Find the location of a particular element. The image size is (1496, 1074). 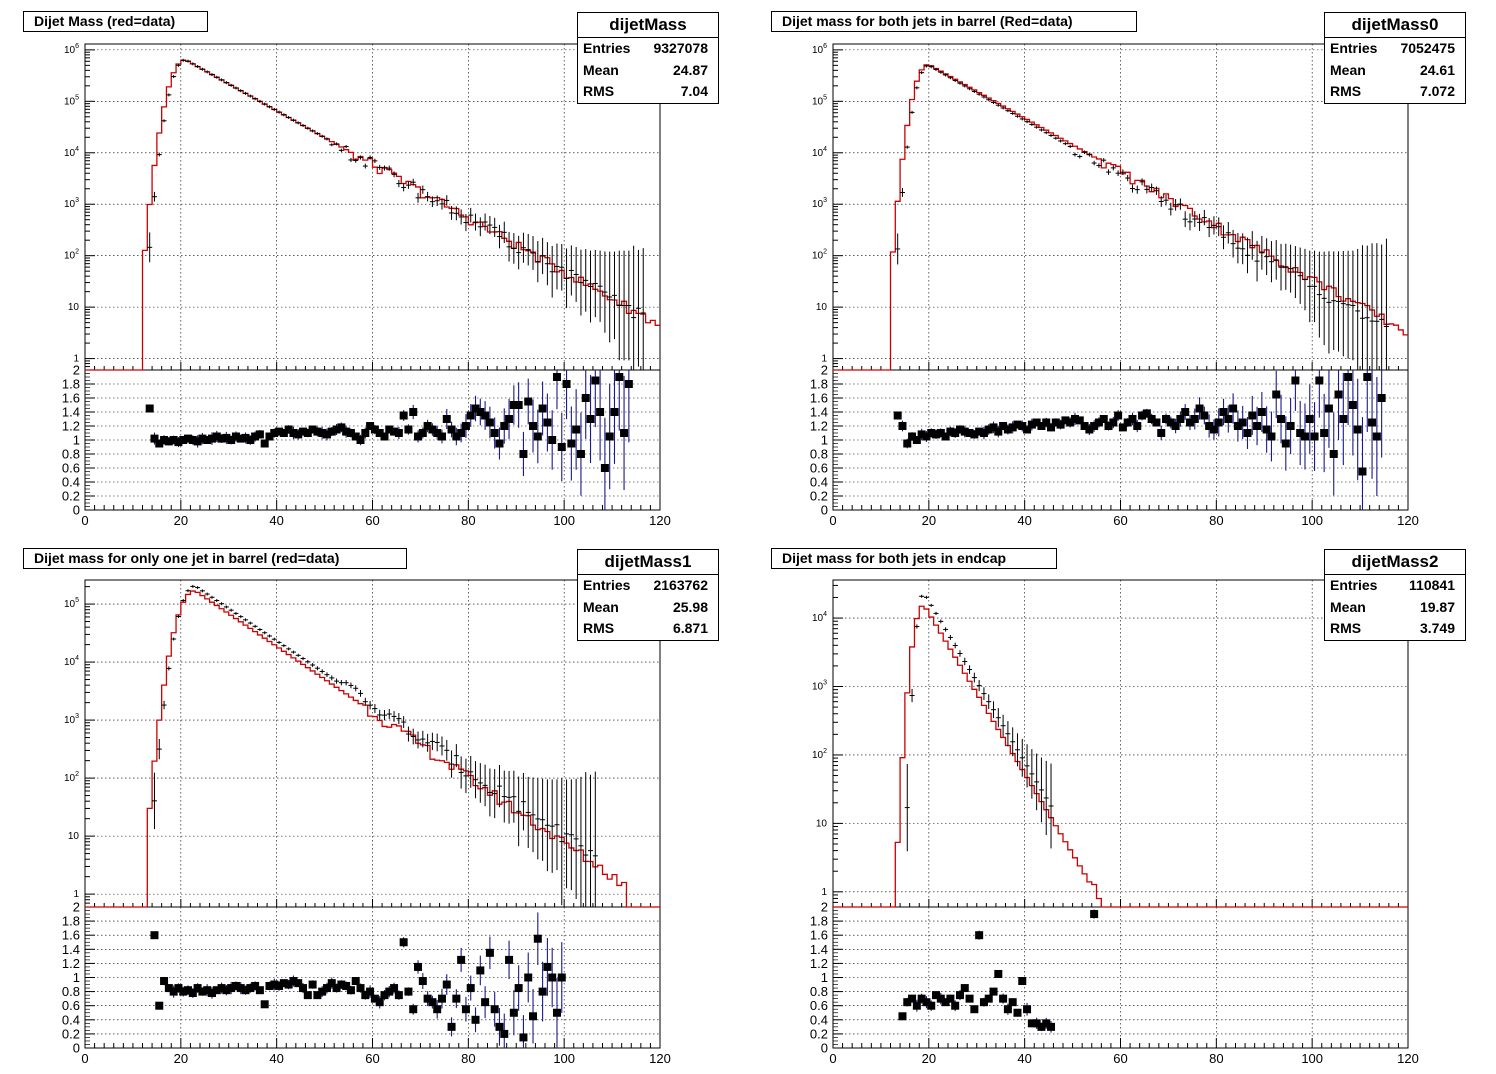

x-tick-label: 60 is located at coordinates (1120, 520).